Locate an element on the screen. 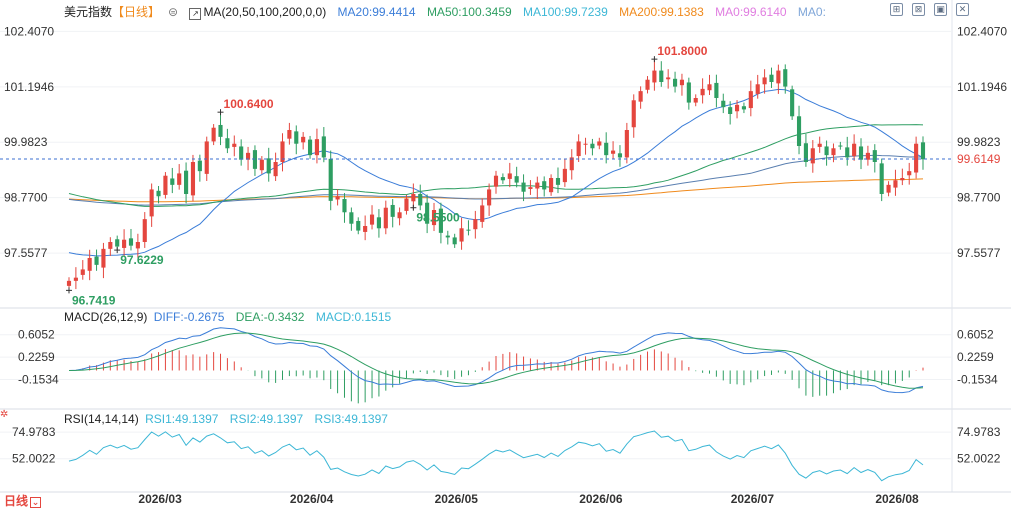 Image resolution: width=1011 pixels, height=509 pixels. settings-icon: ⊜ is located at coordinates (173, 12).